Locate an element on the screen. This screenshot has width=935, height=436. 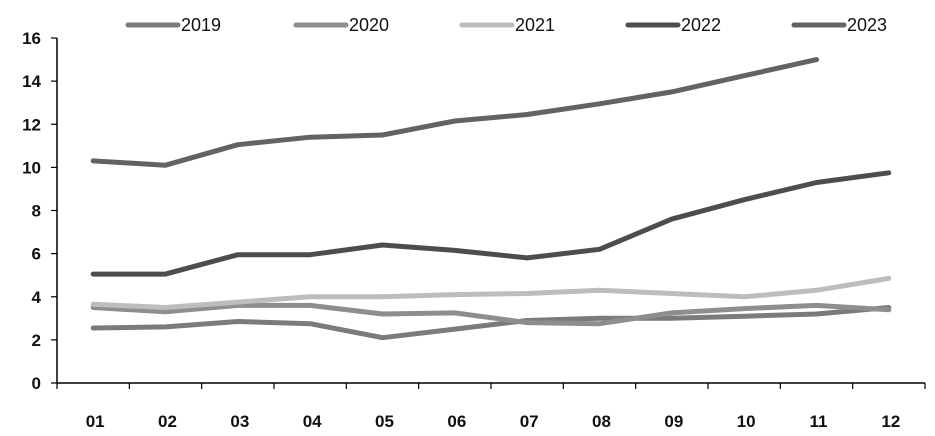
x-axis-ticks: 01 02 03 04 05 06 07 08 09 10 11 12 is located at coordinates (491, 407).